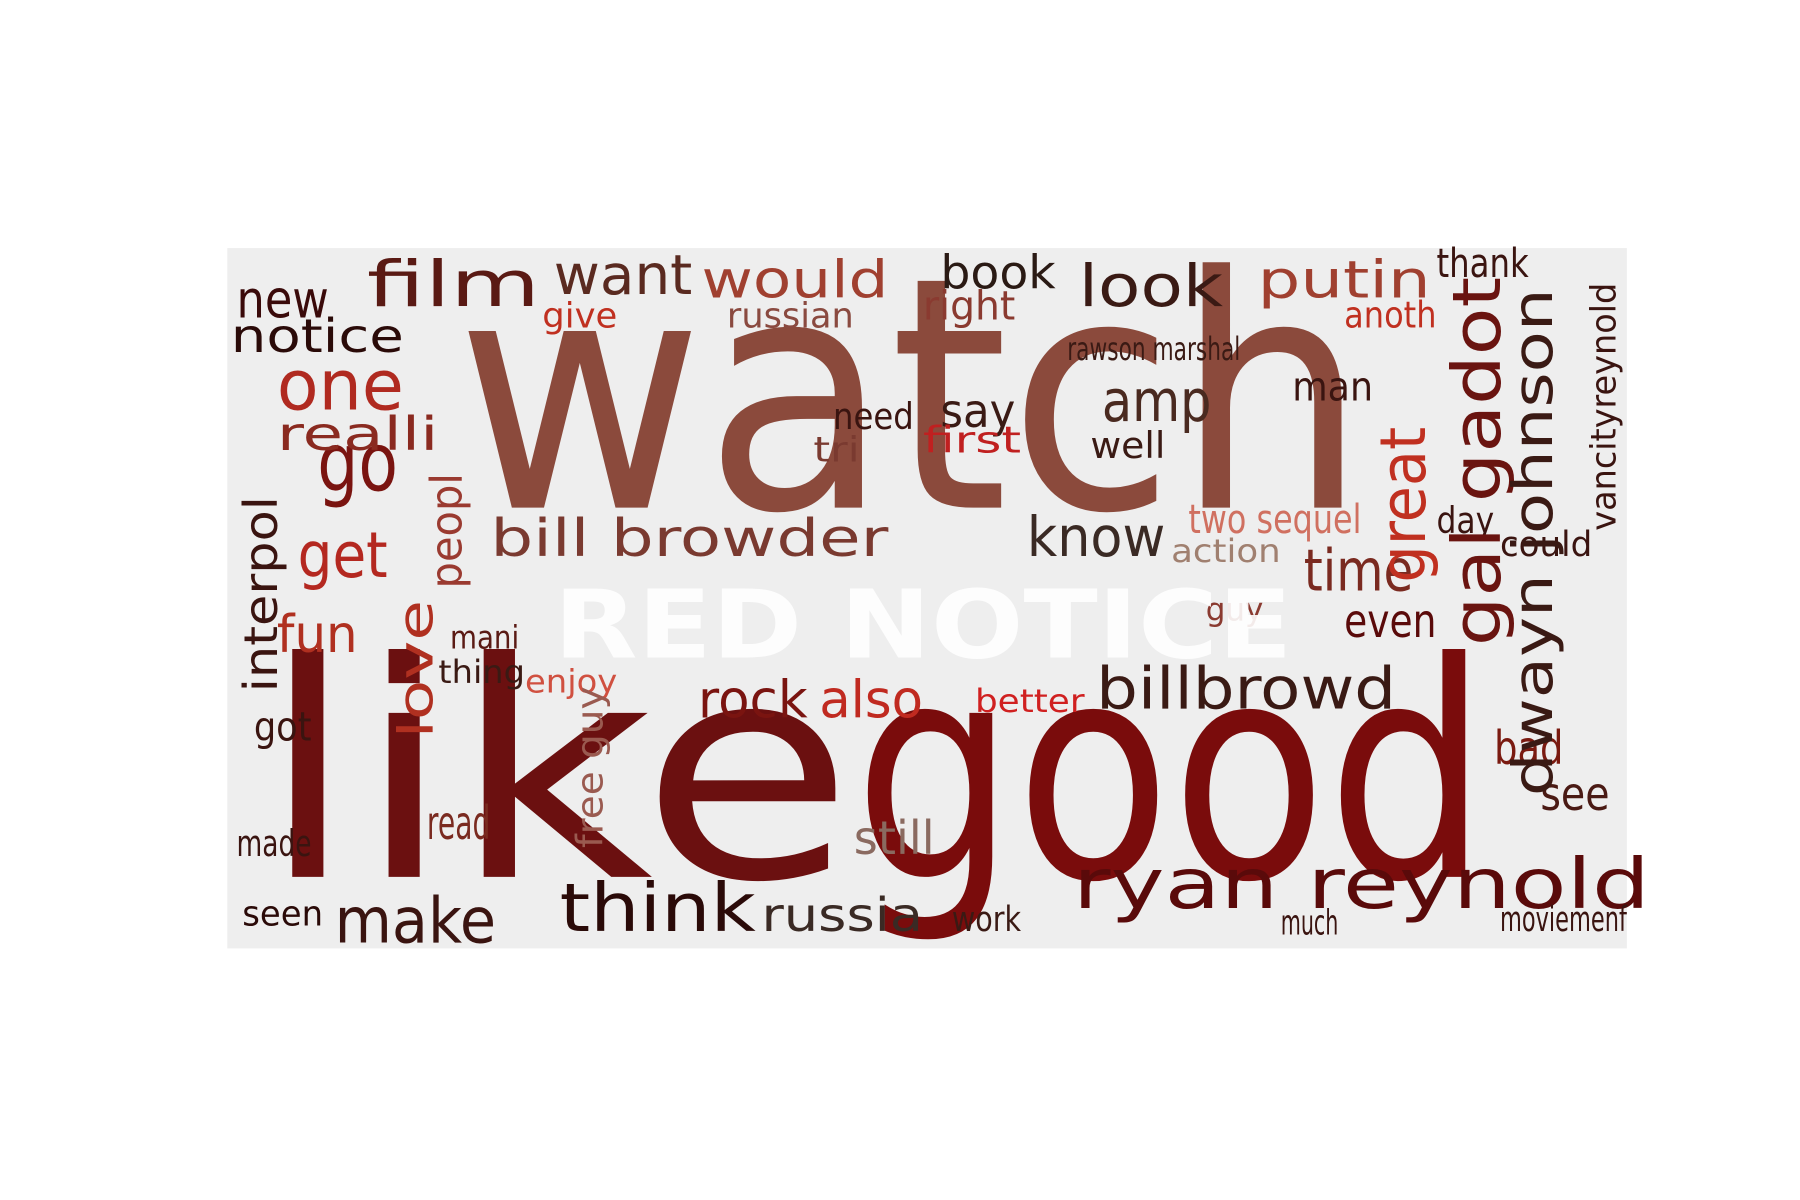  What do you see at coordinates (972, 439) in the screenshot?
I see `word: first` at bounding box center [972, 439].